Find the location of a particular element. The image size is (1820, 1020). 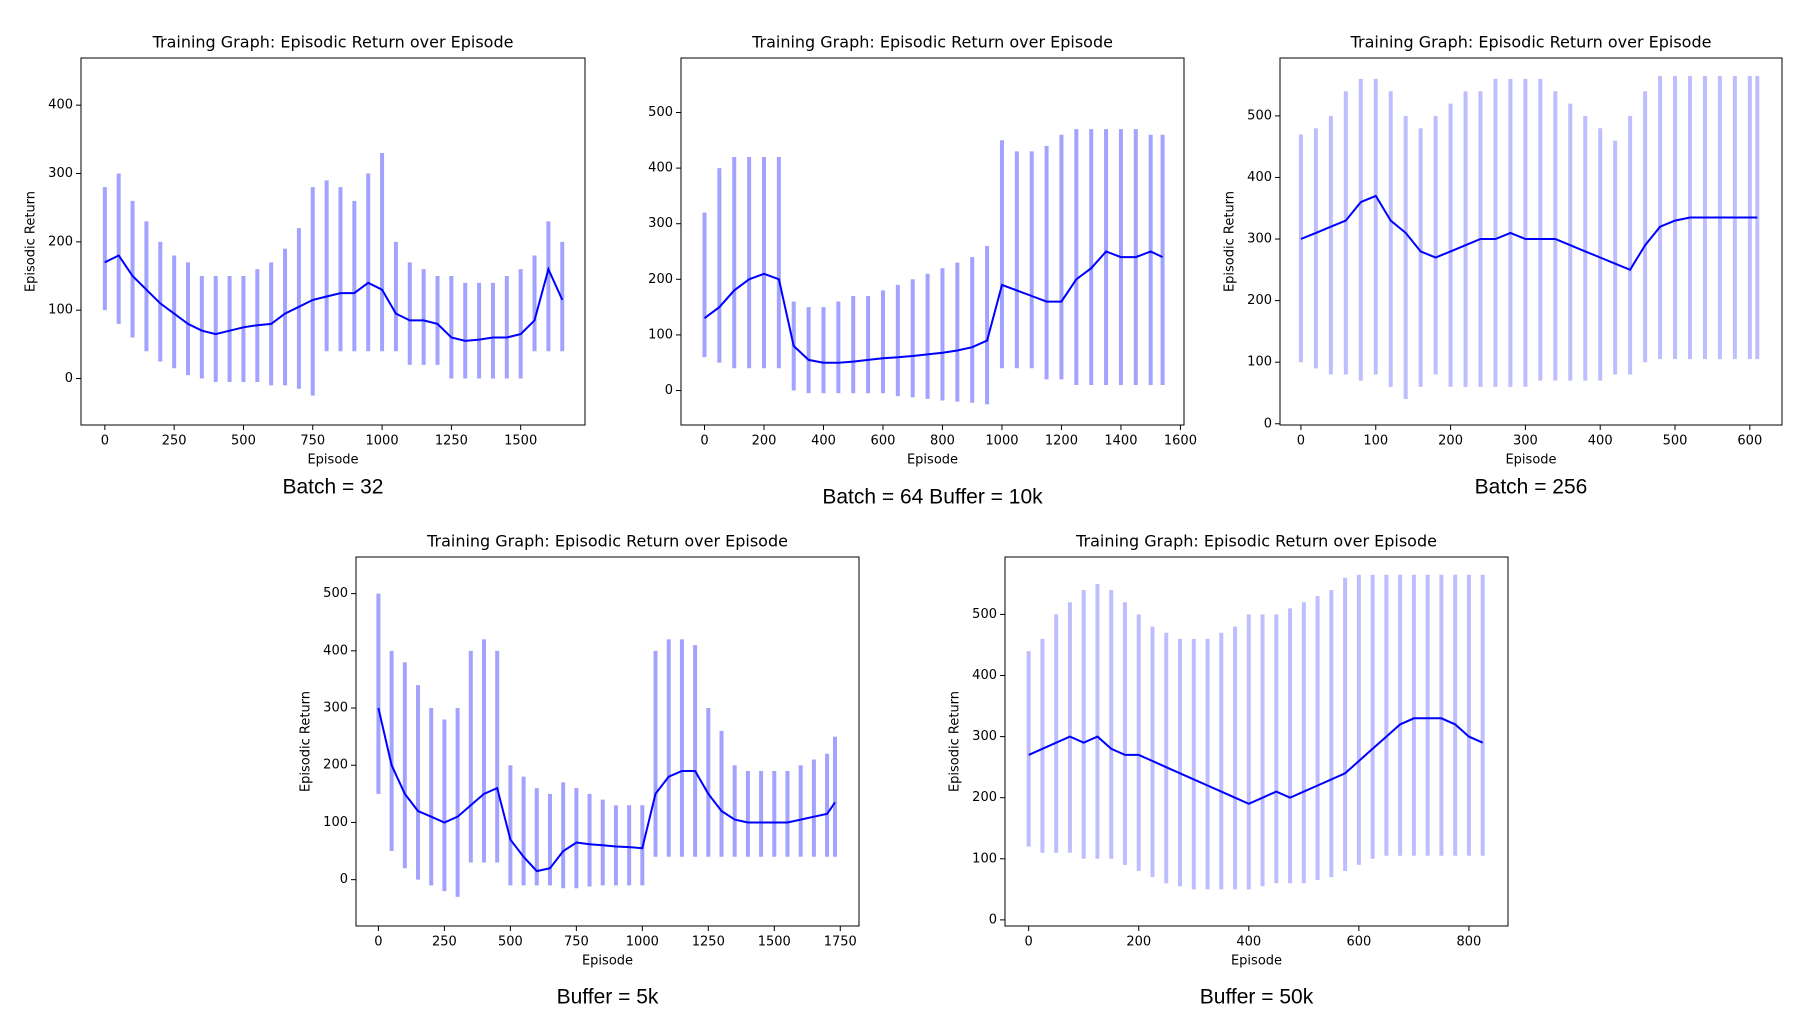

x-tick-label: 1750 is located at coordinates (840, 942).